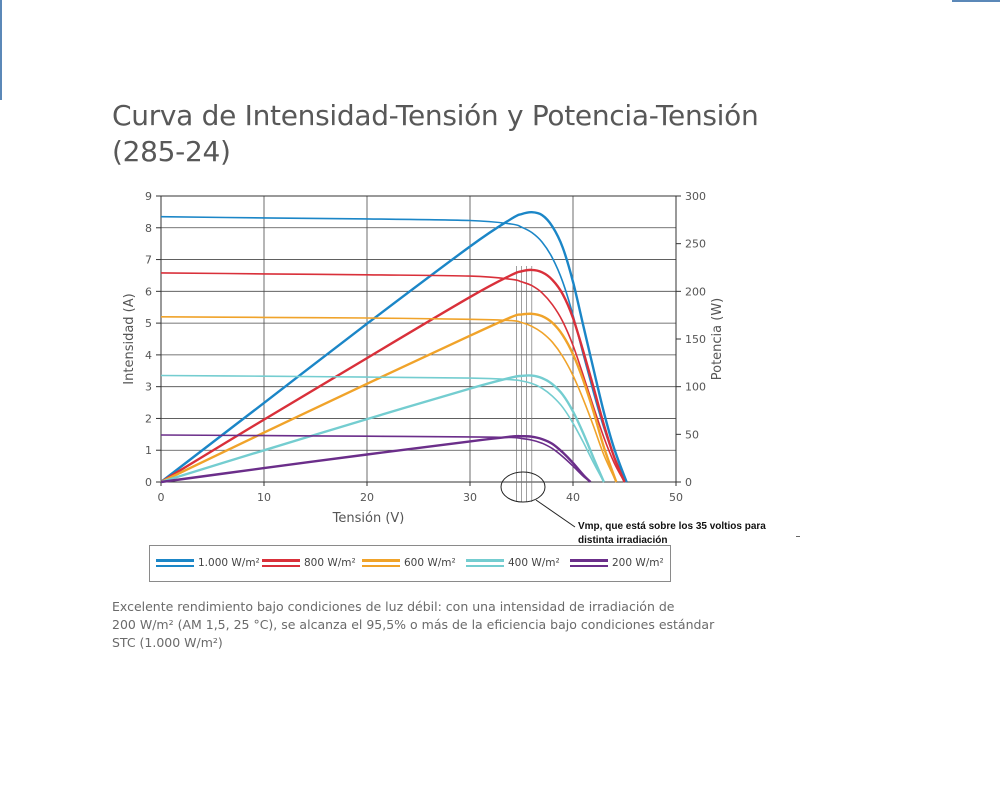 This screenshot has width=1000, height=800. Describe the element at coordinates (676, 497) in the screenshot. I see `x-tick-label: 50` at that location.